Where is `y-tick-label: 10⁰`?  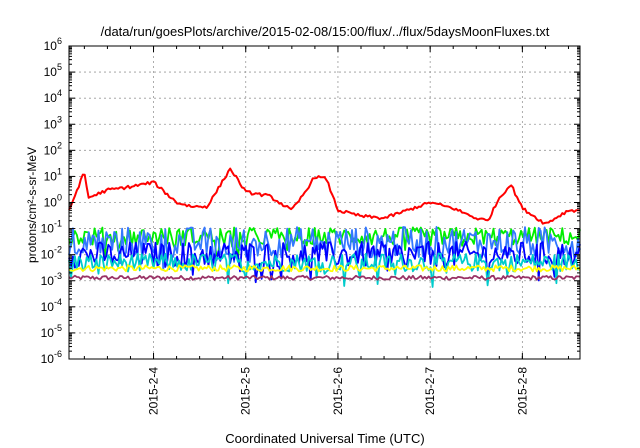 y-tick-label: 10⁰ is located at coordinates (53, 201).